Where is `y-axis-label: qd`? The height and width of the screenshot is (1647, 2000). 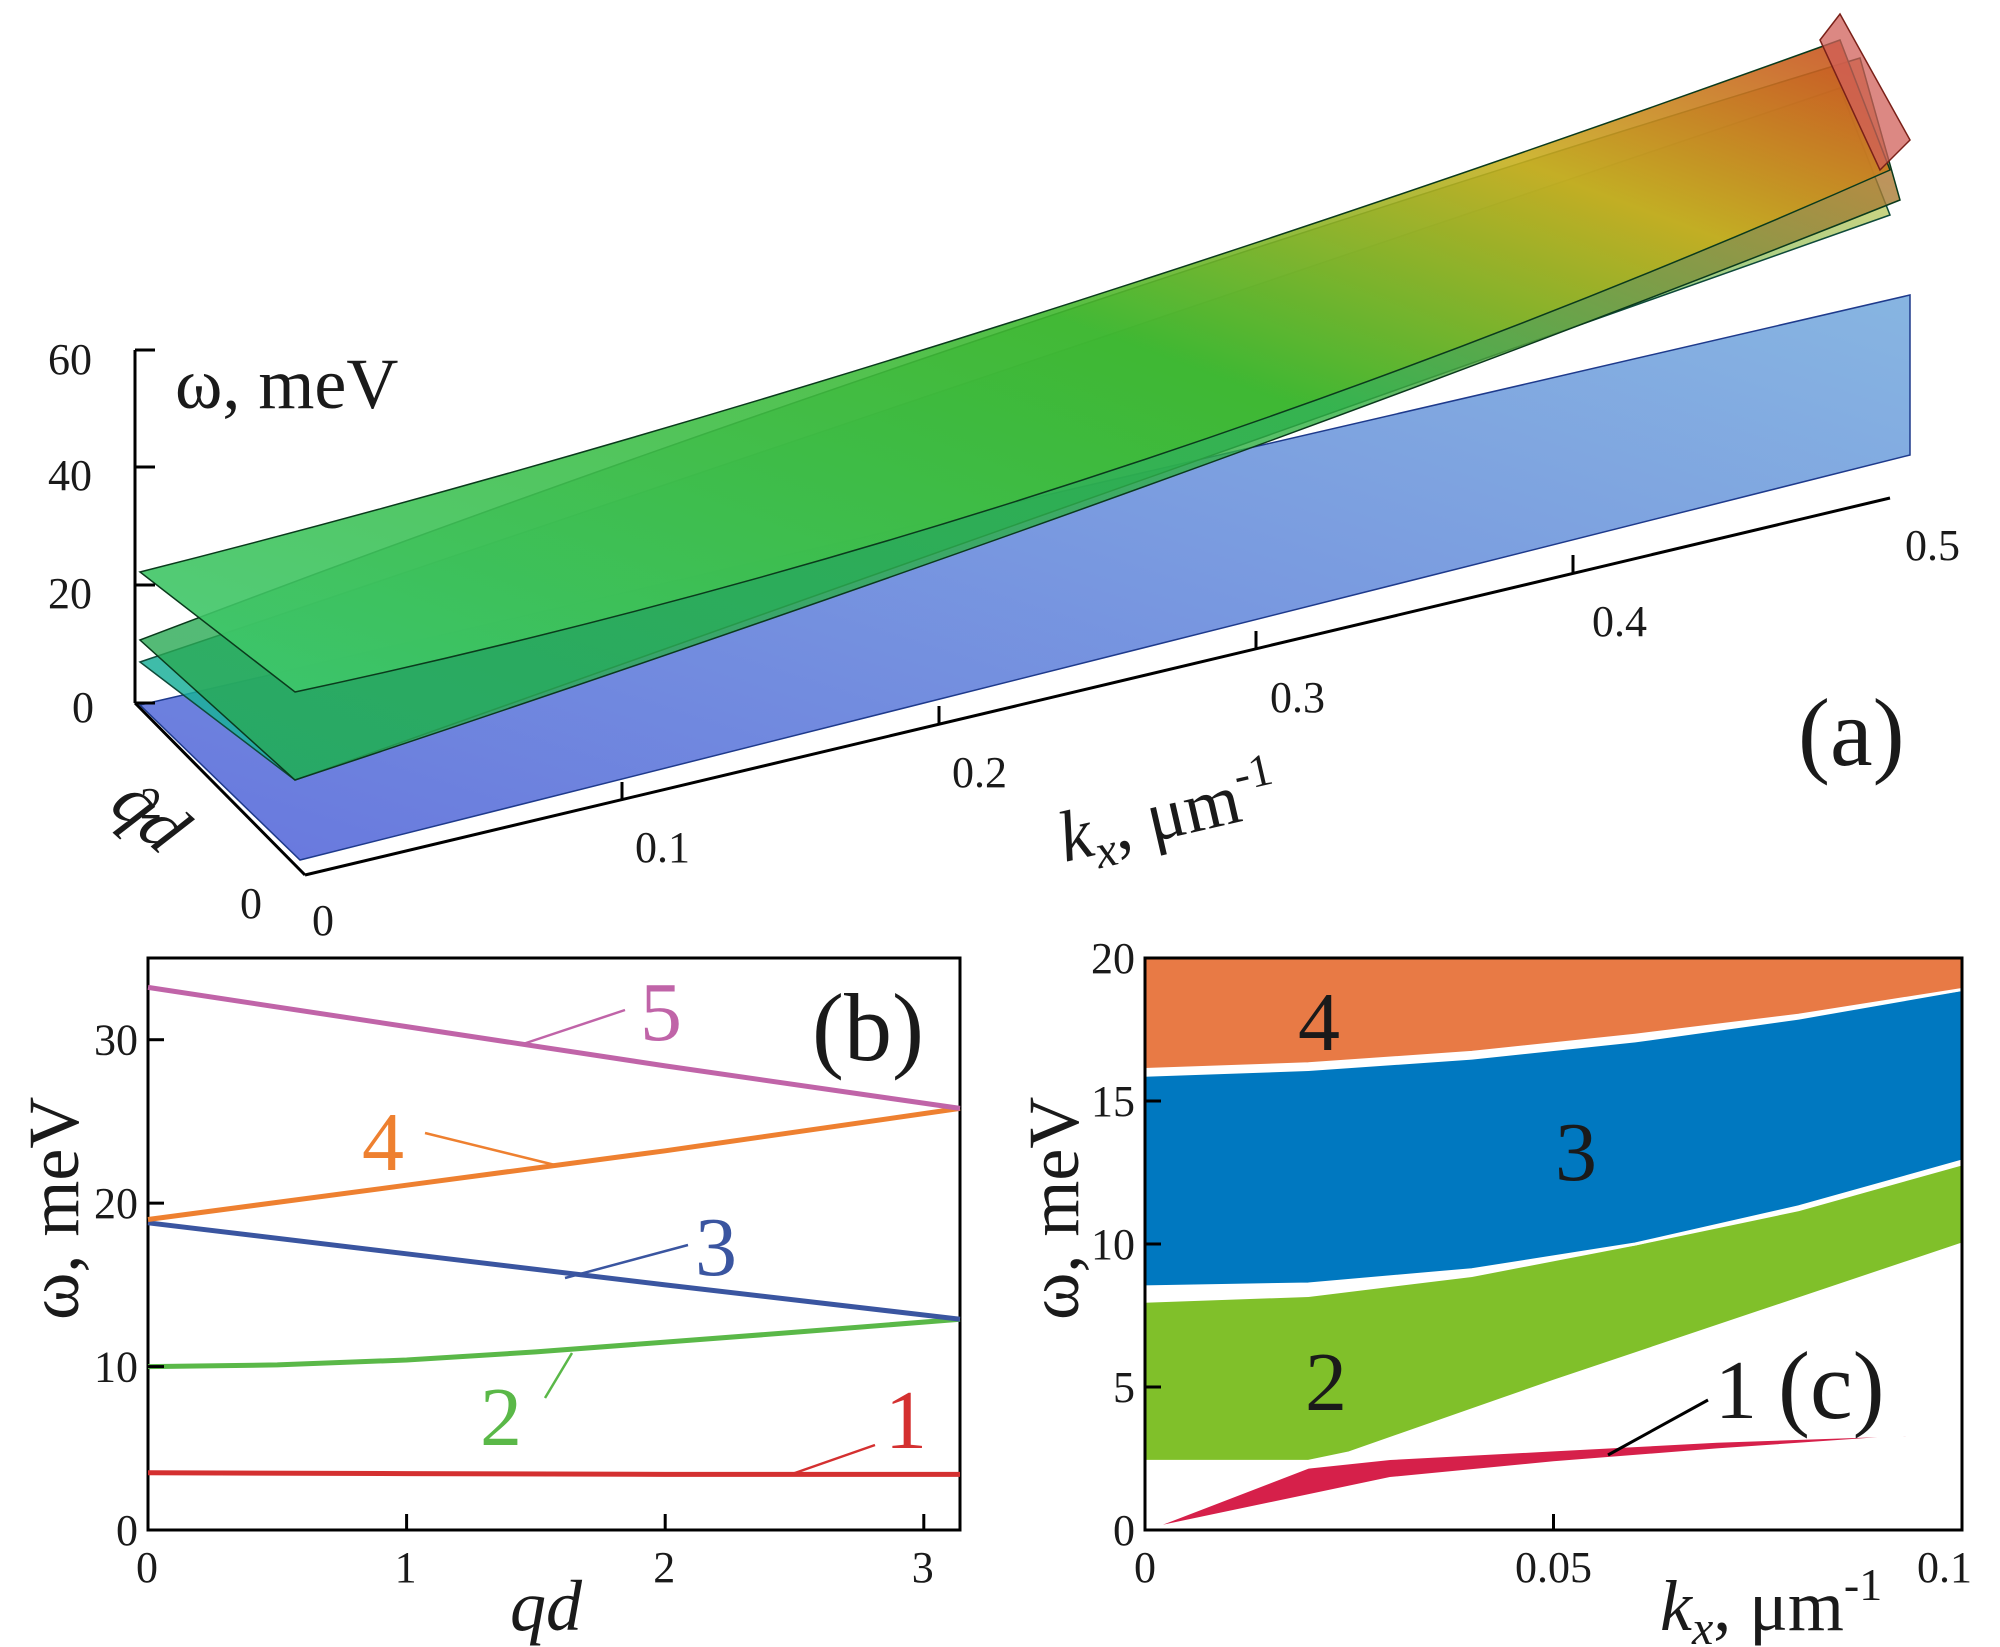 y-axis-label: qd is located at coordinates (151, 814).